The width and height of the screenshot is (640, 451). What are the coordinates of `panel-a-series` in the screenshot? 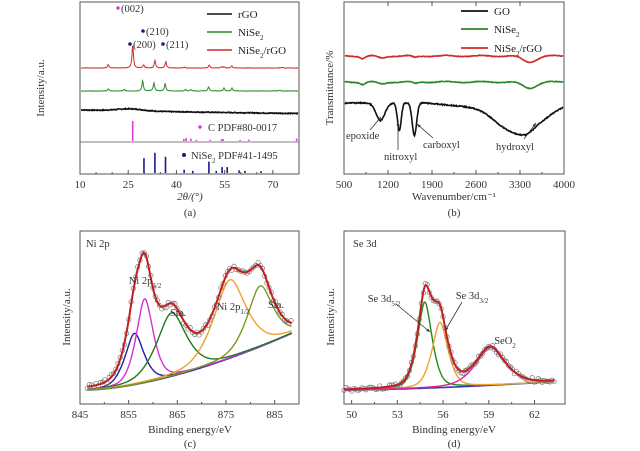 It's located at (189, 80).